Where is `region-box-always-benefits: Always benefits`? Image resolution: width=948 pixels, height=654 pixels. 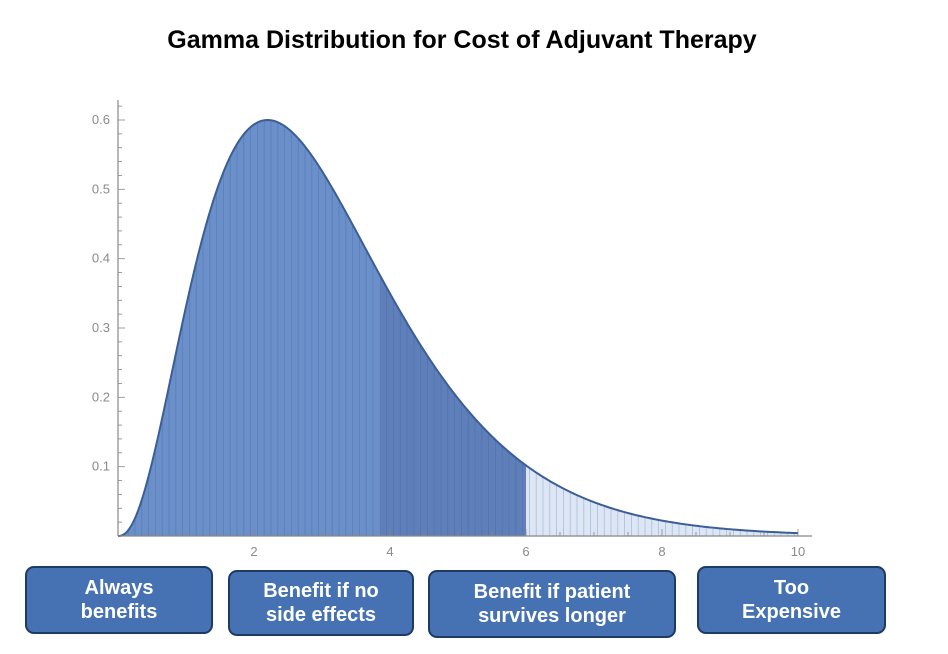 region-box-always-benefits: Always benefits is located at coordinates (119, 600).